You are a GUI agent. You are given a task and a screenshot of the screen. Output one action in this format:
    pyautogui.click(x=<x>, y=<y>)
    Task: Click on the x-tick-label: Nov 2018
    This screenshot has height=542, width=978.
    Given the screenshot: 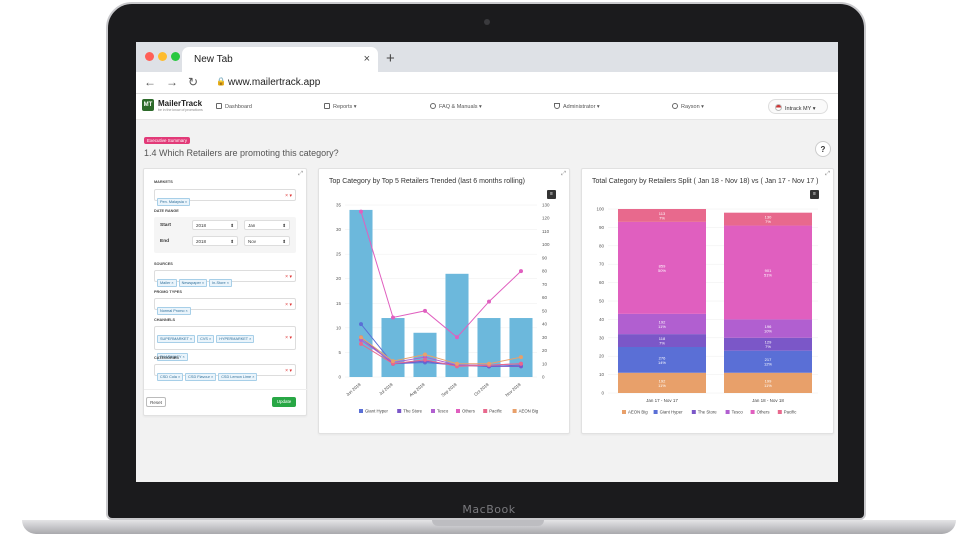 What is the action you would take?
    pyautogui.click(x=513, y=390)
    